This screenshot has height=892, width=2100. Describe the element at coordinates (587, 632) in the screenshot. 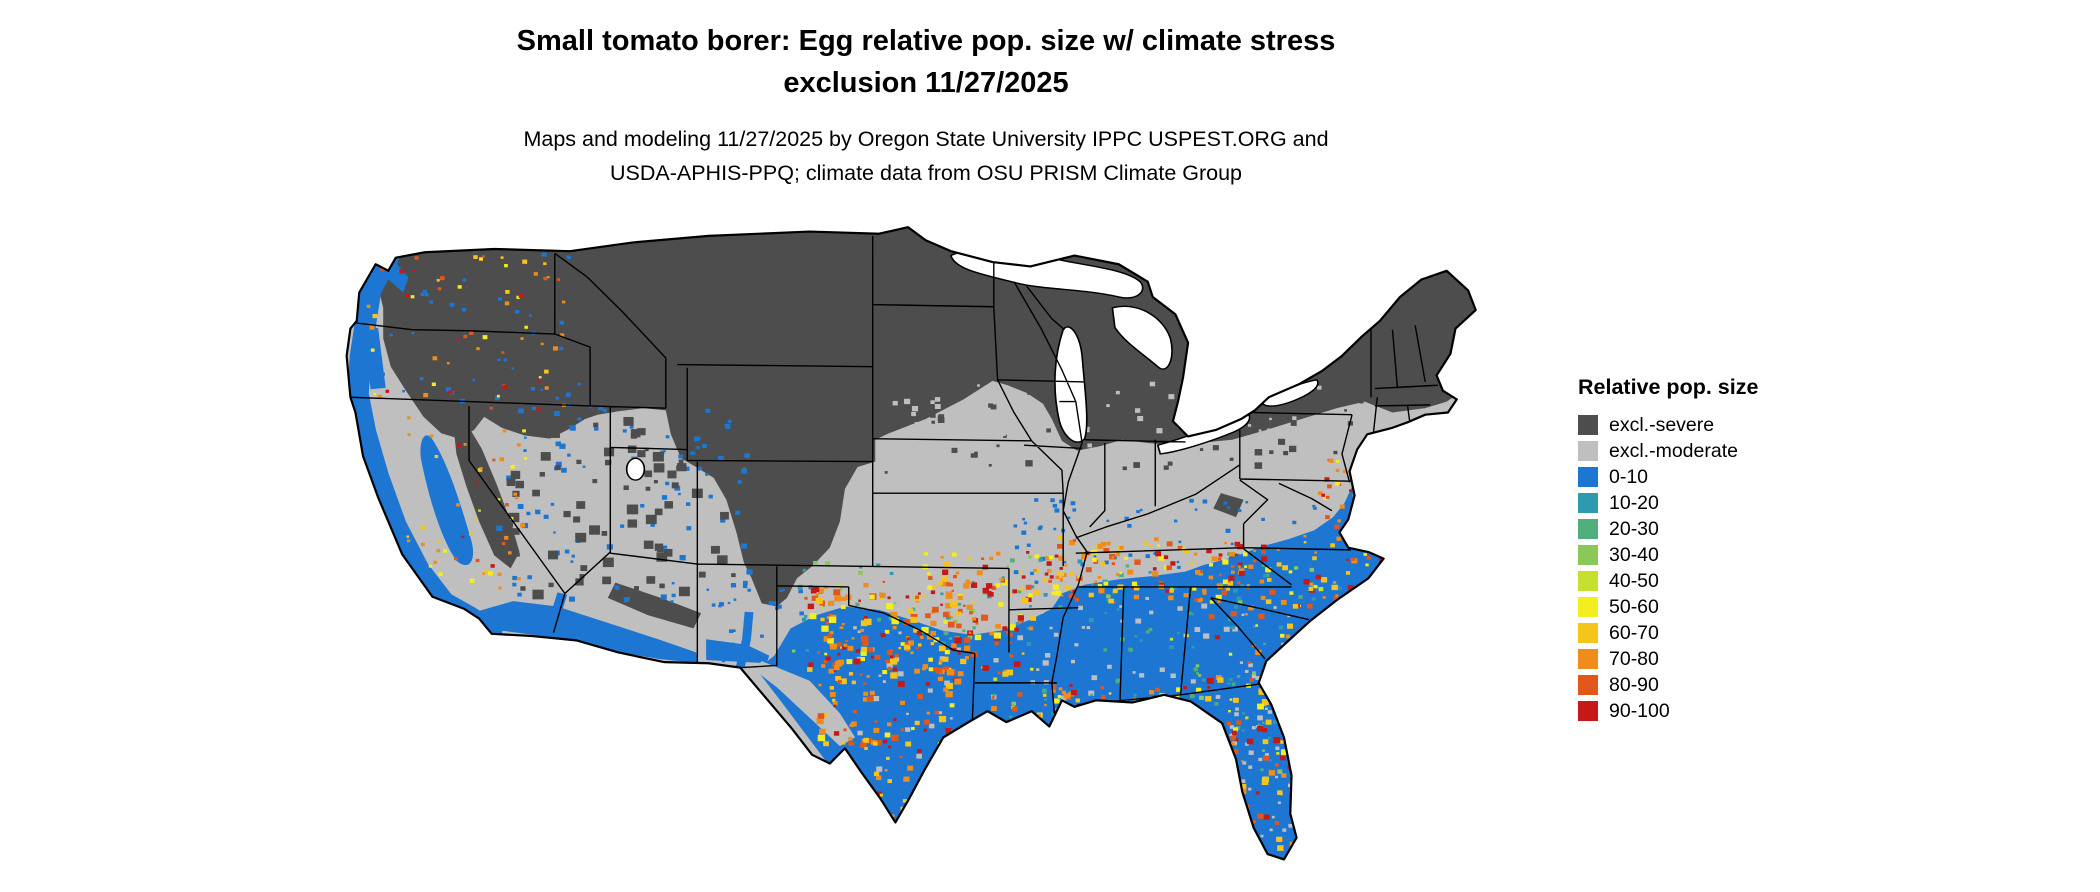

I see `map-region-az-desert` at that location.